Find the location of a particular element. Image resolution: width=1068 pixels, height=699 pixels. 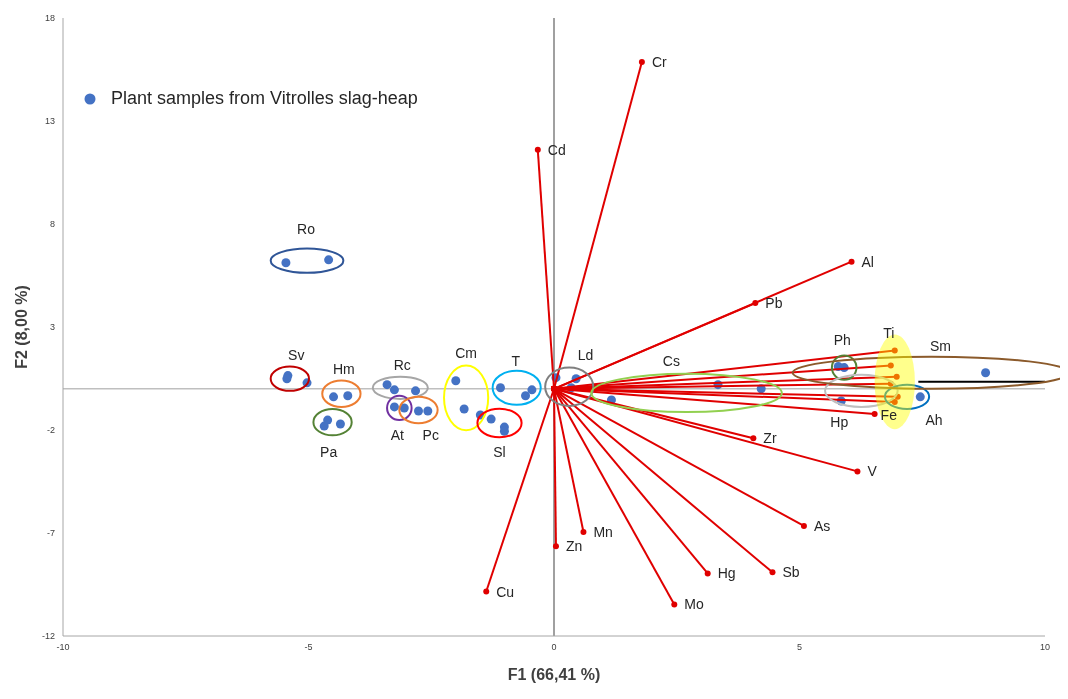

annotation: Rc is located at coordinates (402, 364).